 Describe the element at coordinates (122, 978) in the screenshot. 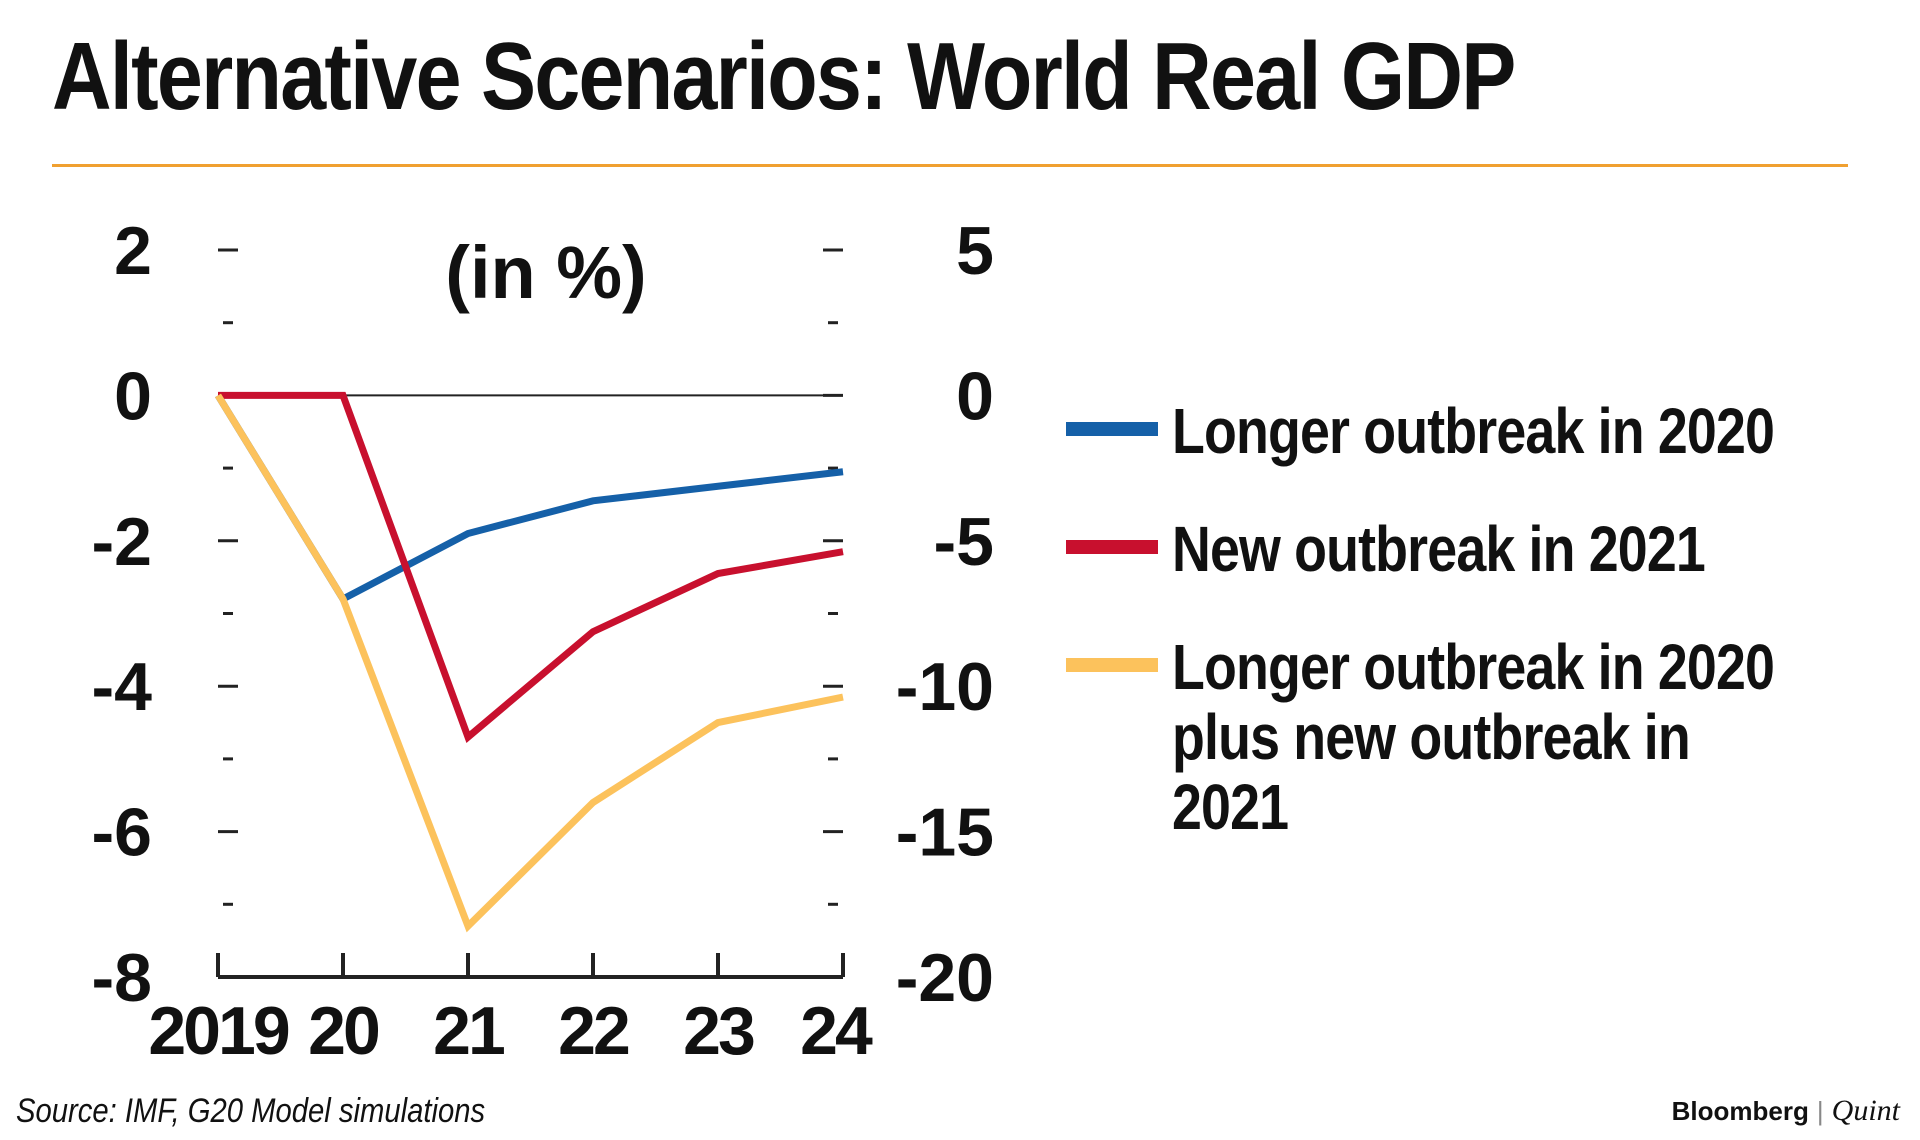

I see `y-left-tick-label: -8` at that location.